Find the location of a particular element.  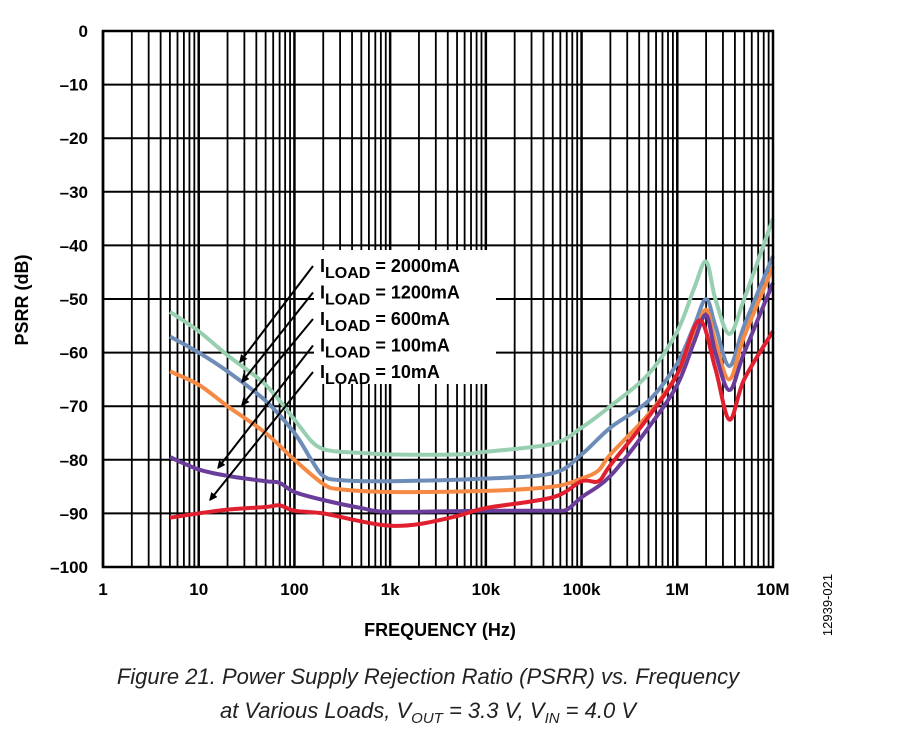

x-tick-label: 100 is located at coordinates (294, 589).